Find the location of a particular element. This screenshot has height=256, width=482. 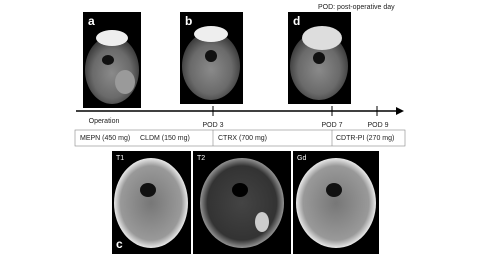

ct-image-d: d is located at coordinates (319, 58).